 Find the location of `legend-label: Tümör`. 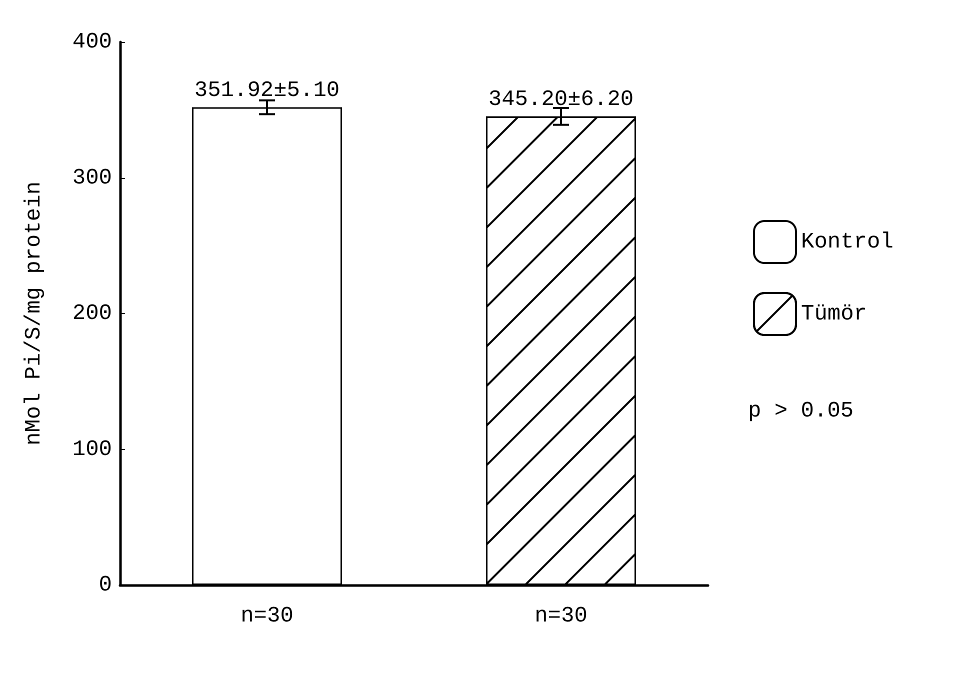

legend-label: Tümör is located at coordinates (834, 314).